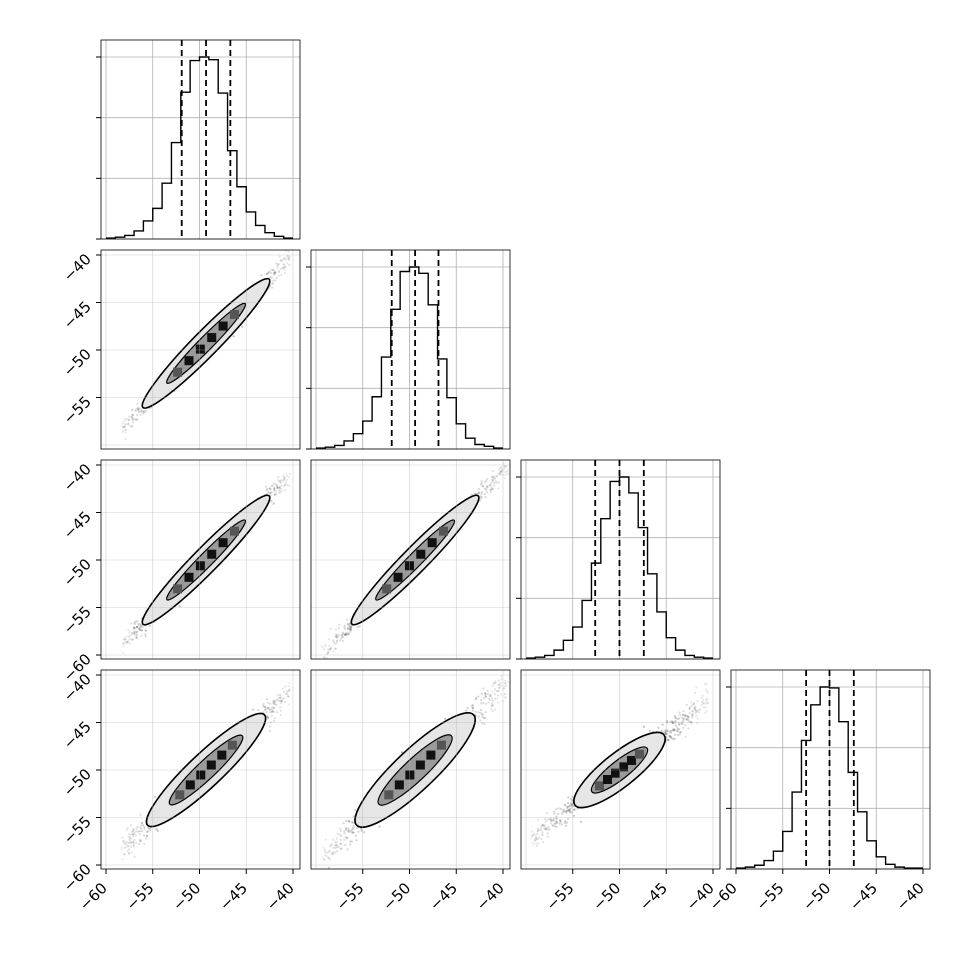 This screenshot has height=970, width=970. Describe the element at coordinates (77, 315) in the screenshot. I see `y-tick-label: −45` at that location.